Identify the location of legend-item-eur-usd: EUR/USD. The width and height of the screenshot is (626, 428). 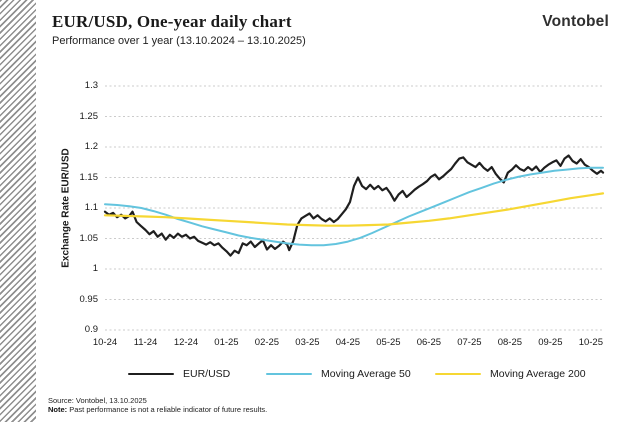
(179, 374).